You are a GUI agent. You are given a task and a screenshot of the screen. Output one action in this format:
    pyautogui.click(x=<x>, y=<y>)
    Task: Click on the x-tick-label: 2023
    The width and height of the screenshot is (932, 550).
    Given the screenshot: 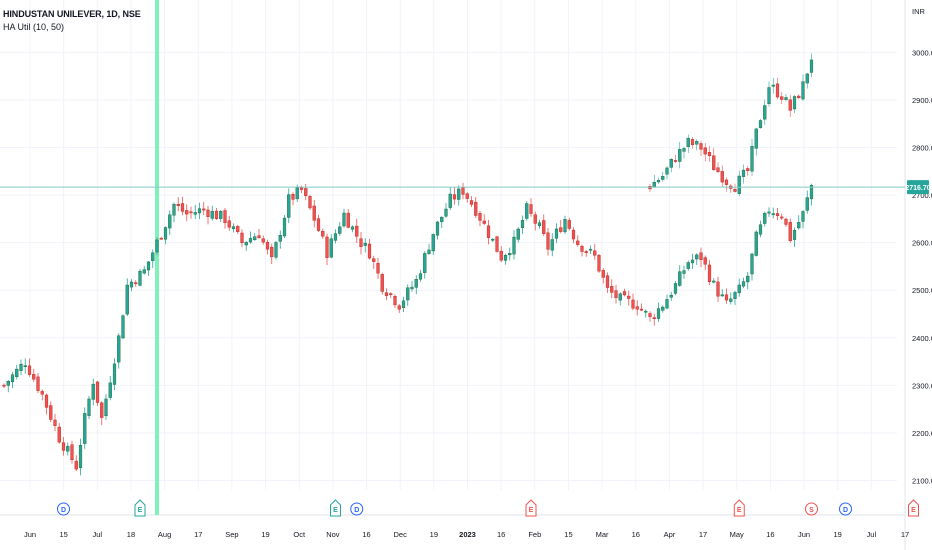 What is the action you would take?
    pyautogui.click(x=467, y=534)
    